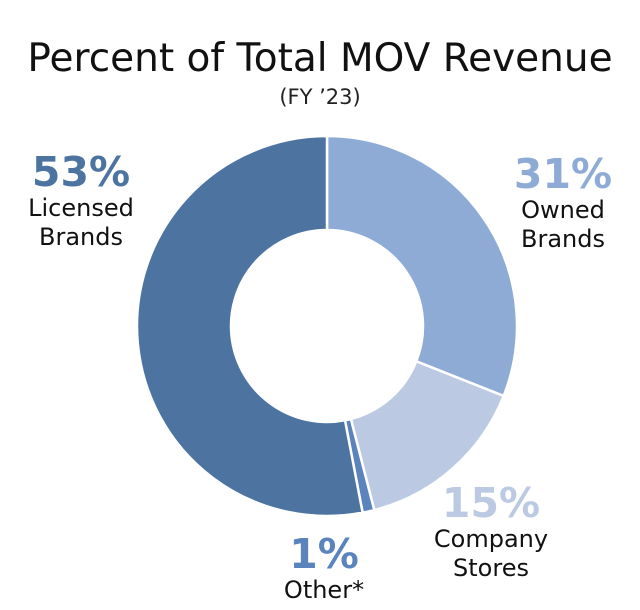 The height and width of the screenshot is (610, 640). What do you see at coordinates (81, 208) in the screenshot?
I see `slice-name-line: Licensed` at bounding box center [81, 208].